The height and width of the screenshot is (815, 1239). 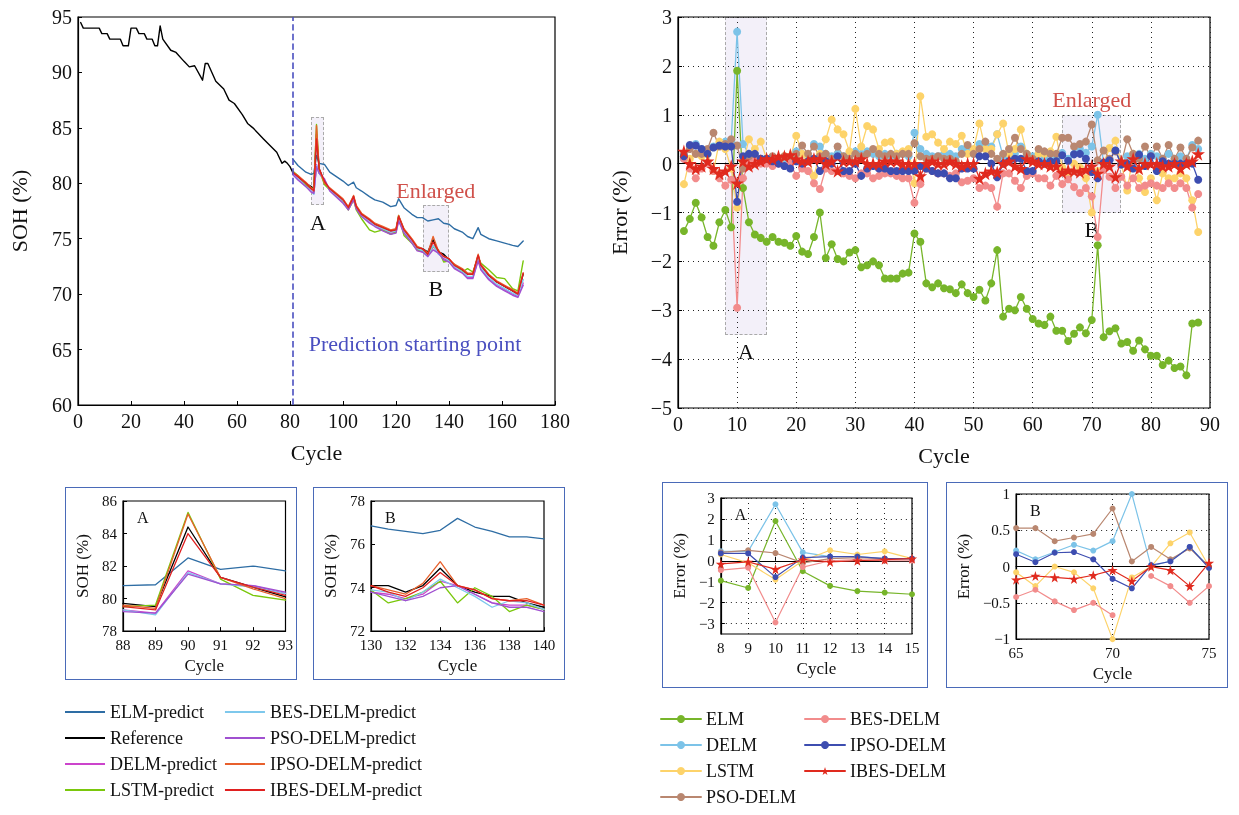 What do you see at coordinates (973, 424) in the screenshot?
I see `x-tick-label: 50` at bounding box center [973, 424].